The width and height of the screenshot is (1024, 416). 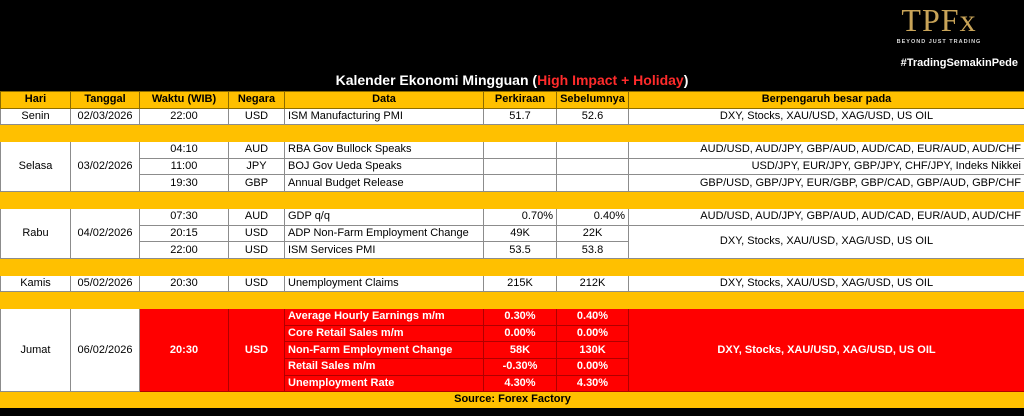 I want to click on logo-tagline: BEYOND JUST TRADING, so click(x=939, y=42).